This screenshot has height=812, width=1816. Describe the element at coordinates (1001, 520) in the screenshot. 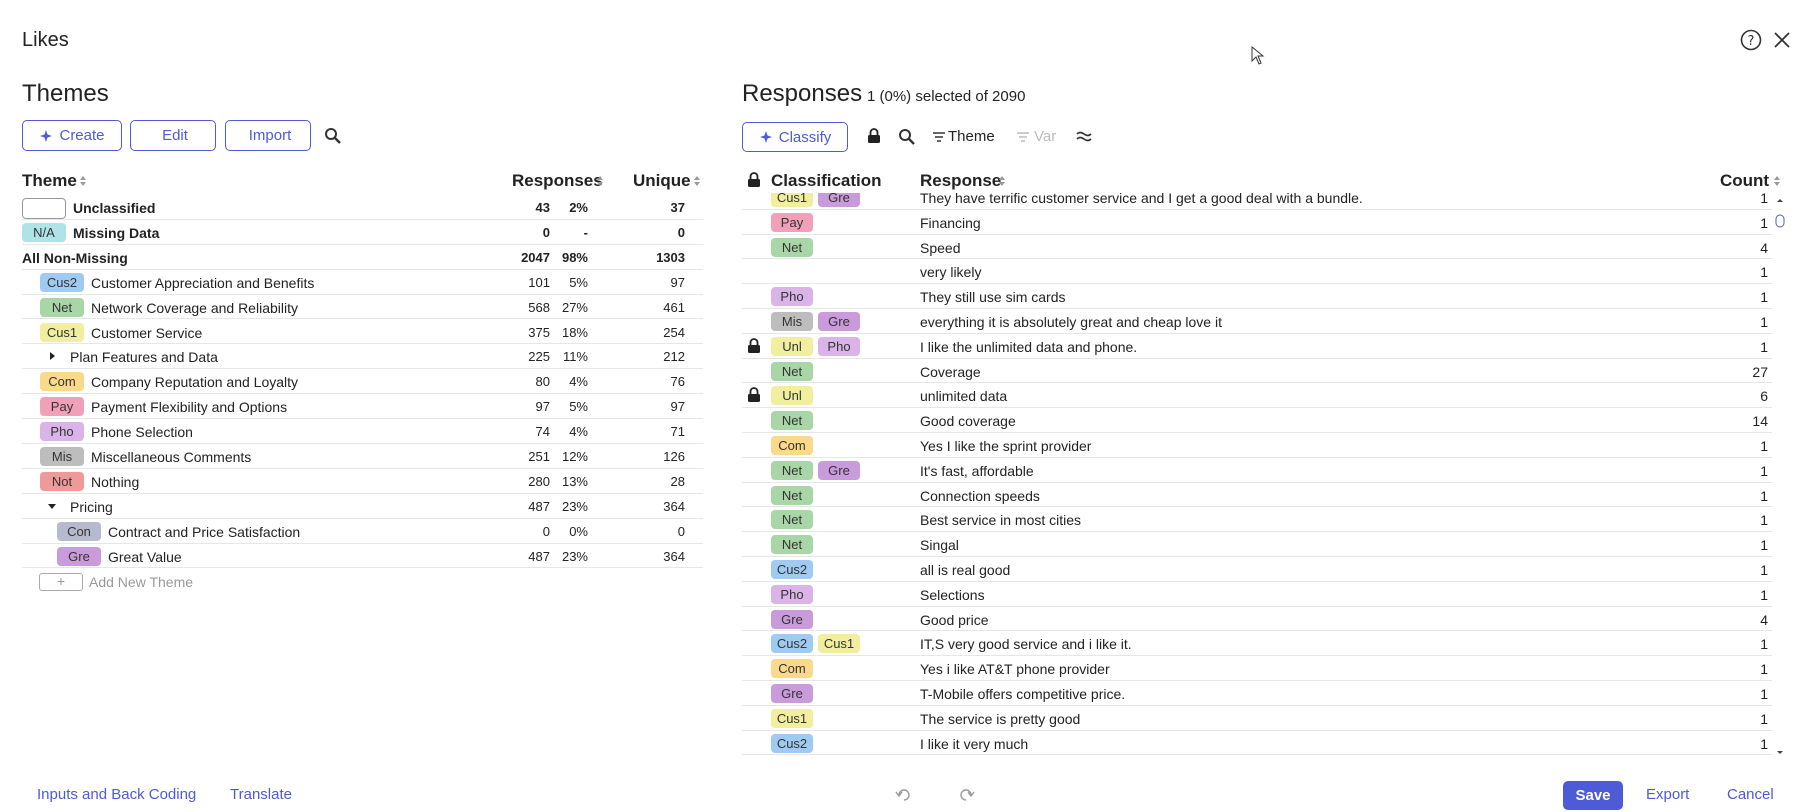

I see `response-text: Best service in most cities` at that location.